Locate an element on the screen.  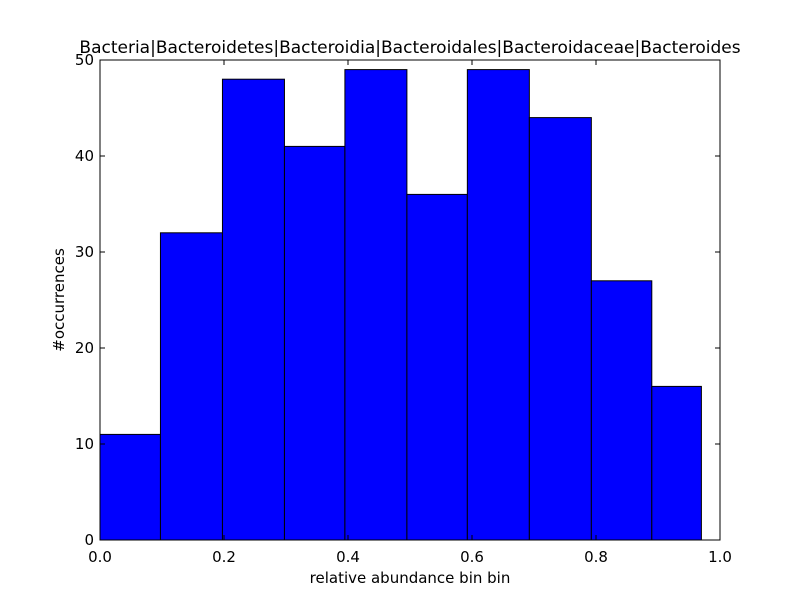
x-tick-label: 0.2 is located at coordinates (224, 557).